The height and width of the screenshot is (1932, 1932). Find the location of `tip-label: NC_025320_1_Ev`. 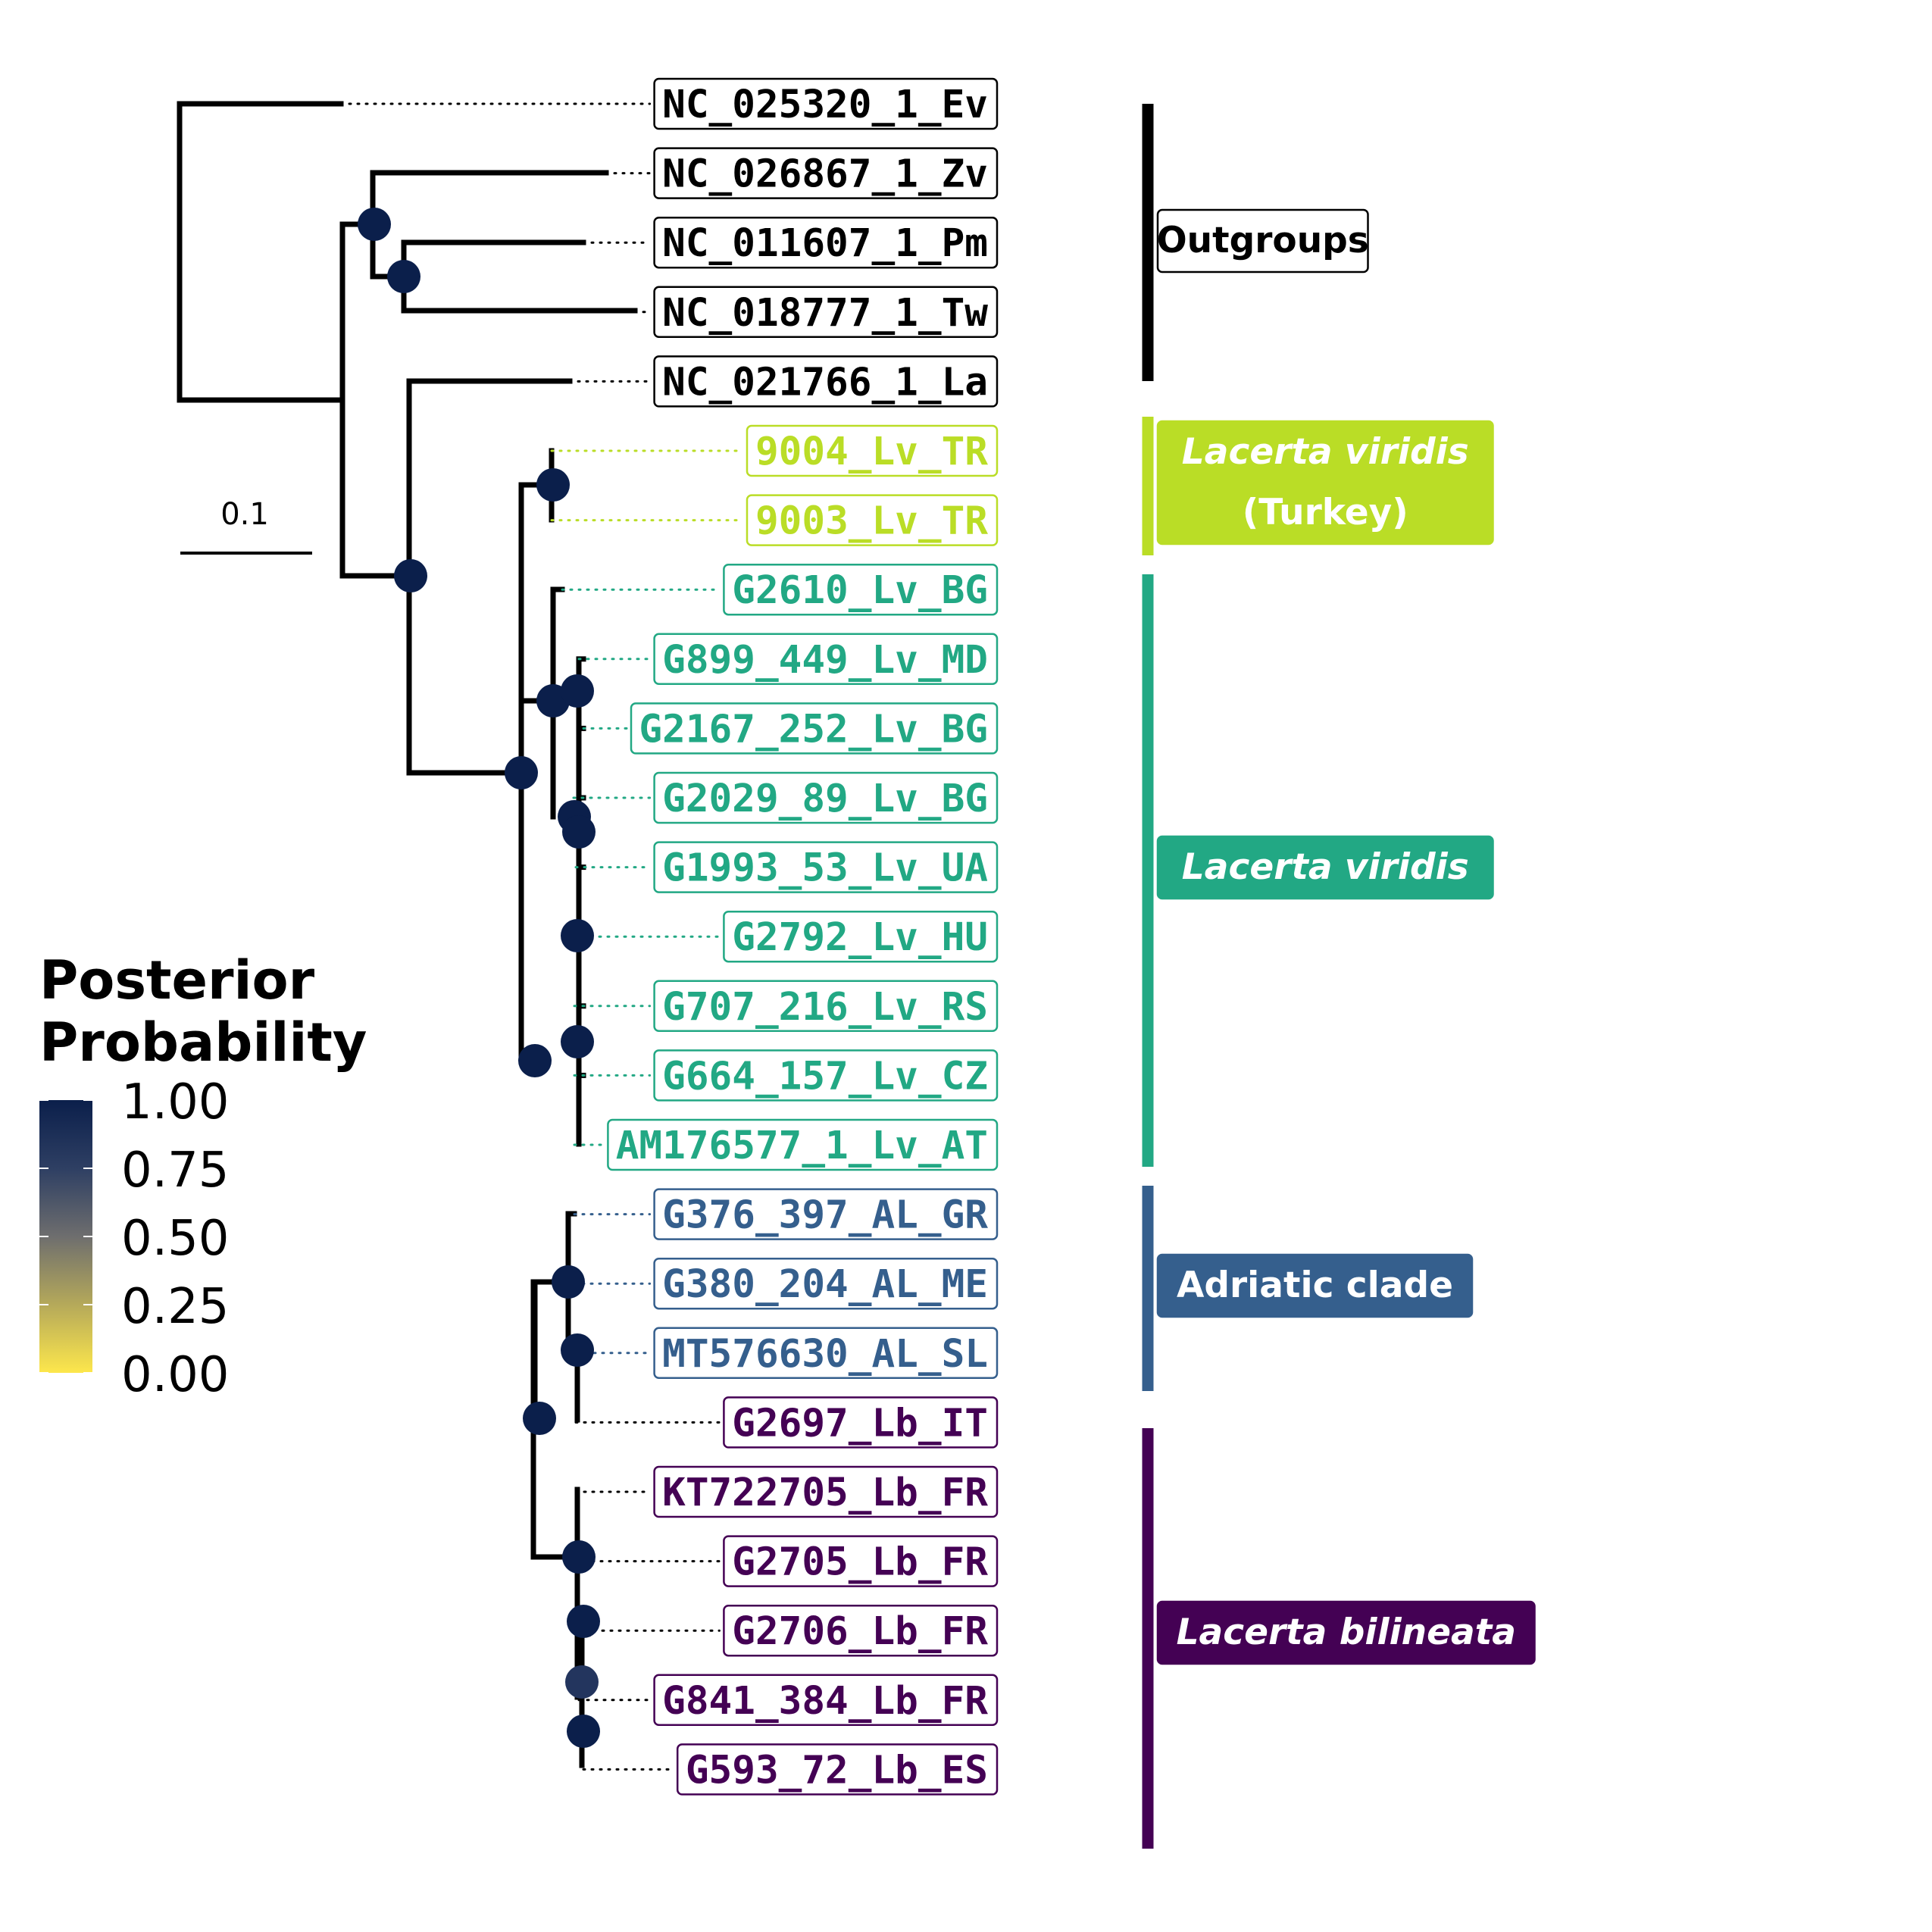

tip-label: NC_025320_1_Ev is located at coordinates (825, 105).